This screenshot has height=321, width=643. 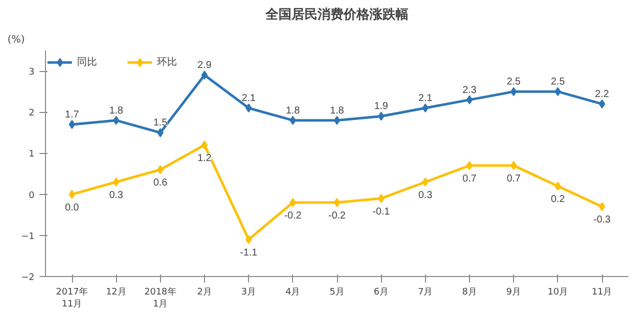 What do you see at coordinates (160, 123) in the screenshot?
I see `data-label: 1.5` at bounding box center [160, 123].